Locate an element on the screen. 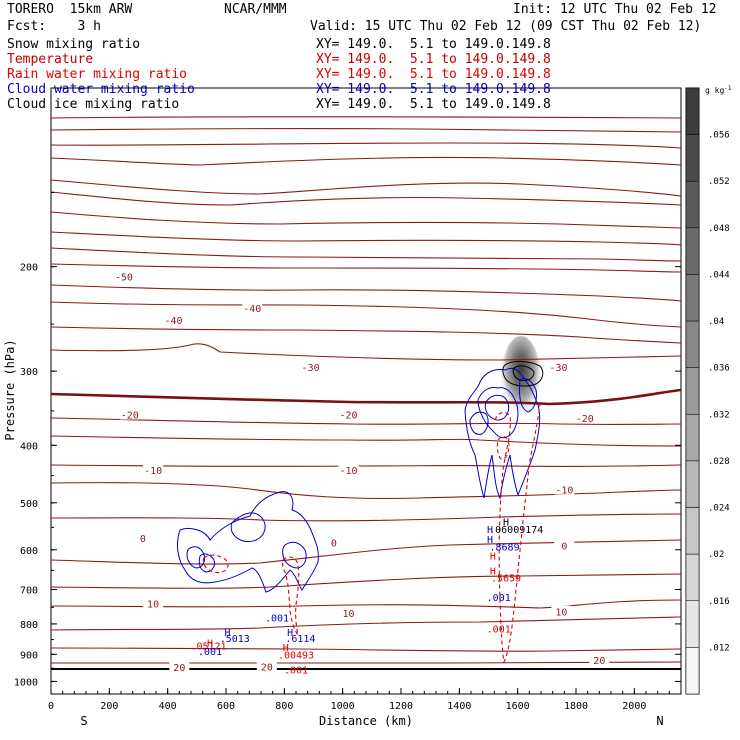 The image size is (740, 740). annotation-label: .05121 is located at coordinates (208, 647).